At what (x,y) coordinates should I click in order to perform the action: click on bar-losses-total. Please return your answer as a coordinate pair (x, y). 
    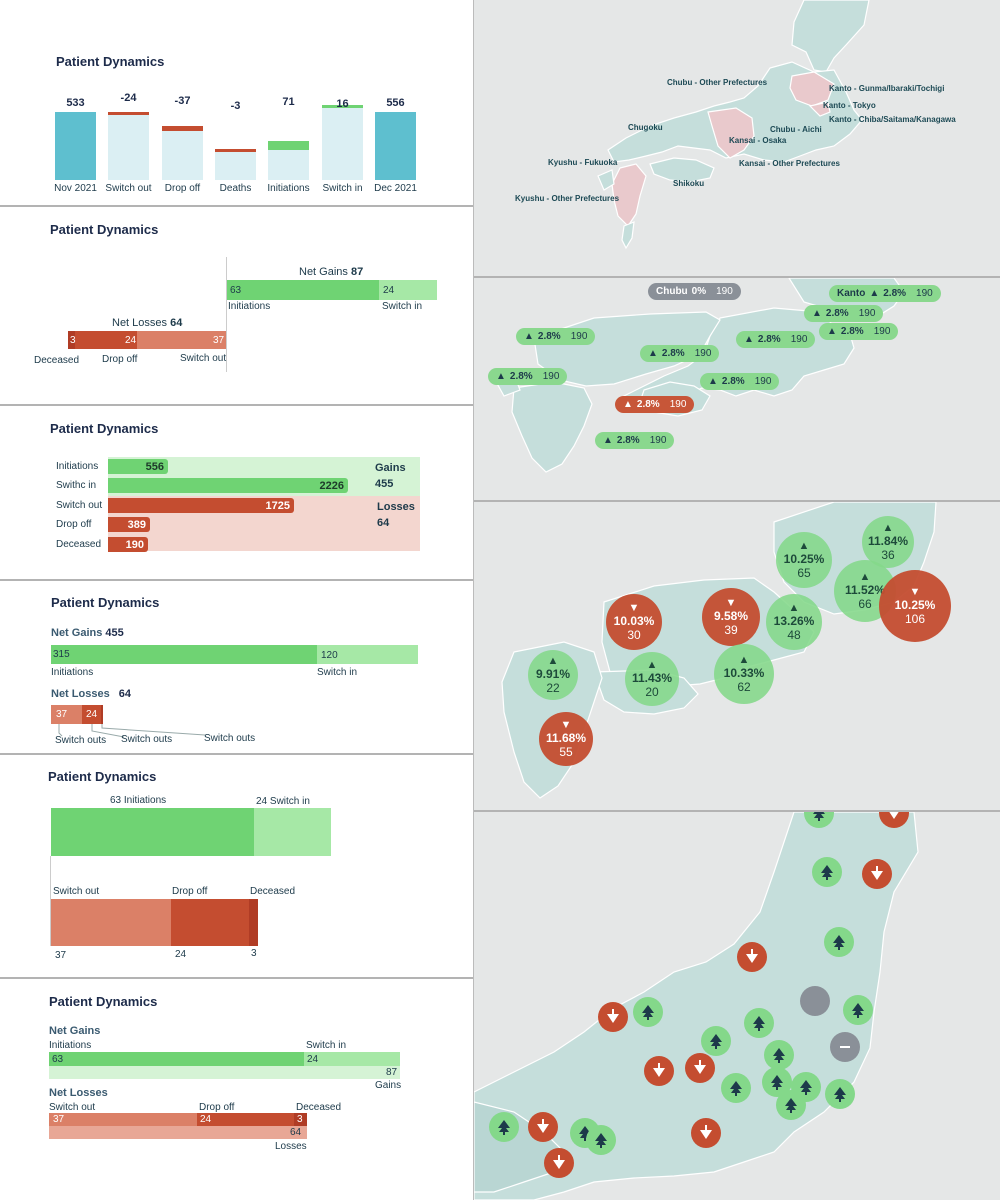
    Looking at the image, I should click on (178, 1132).